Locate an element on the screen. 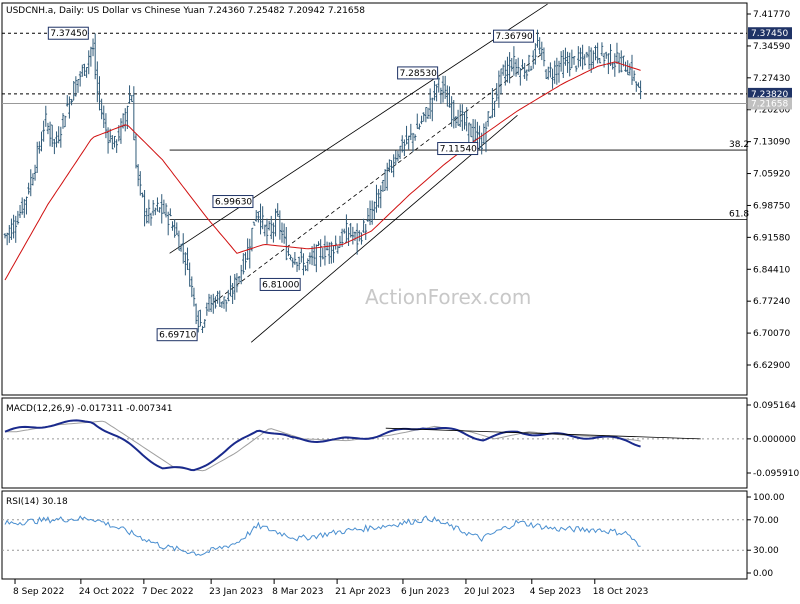  level-tag-label: 7.37450 is located at coordinates (769, 34).